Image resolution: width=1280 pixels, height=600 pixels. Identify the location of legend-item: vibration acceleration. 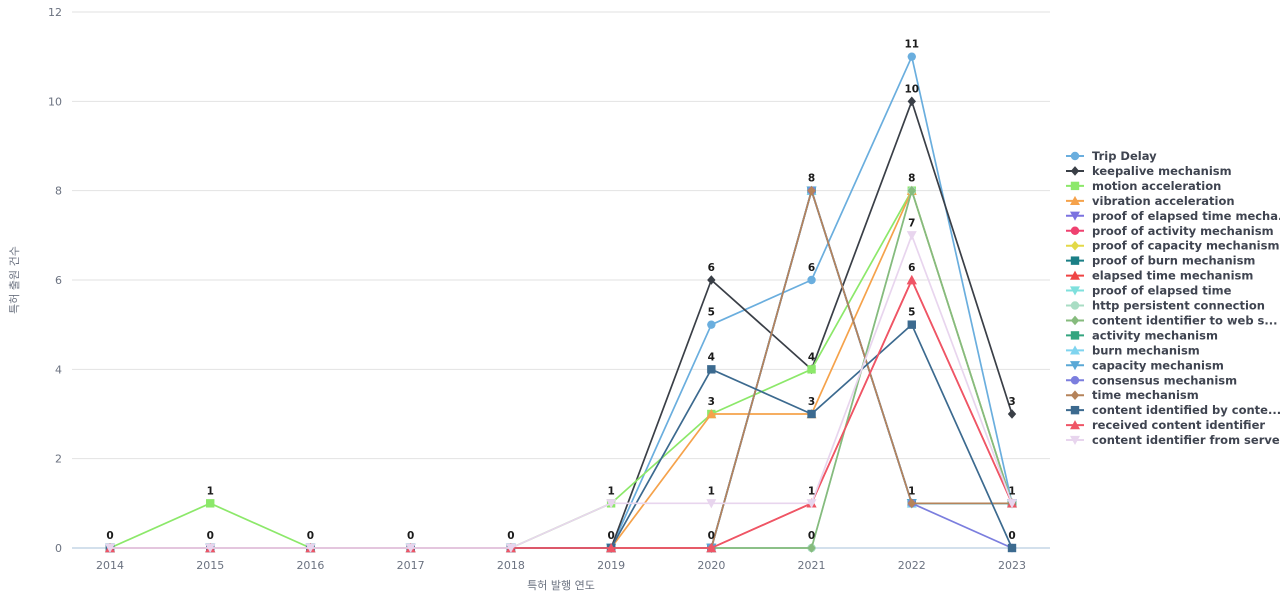
(1150, 201).